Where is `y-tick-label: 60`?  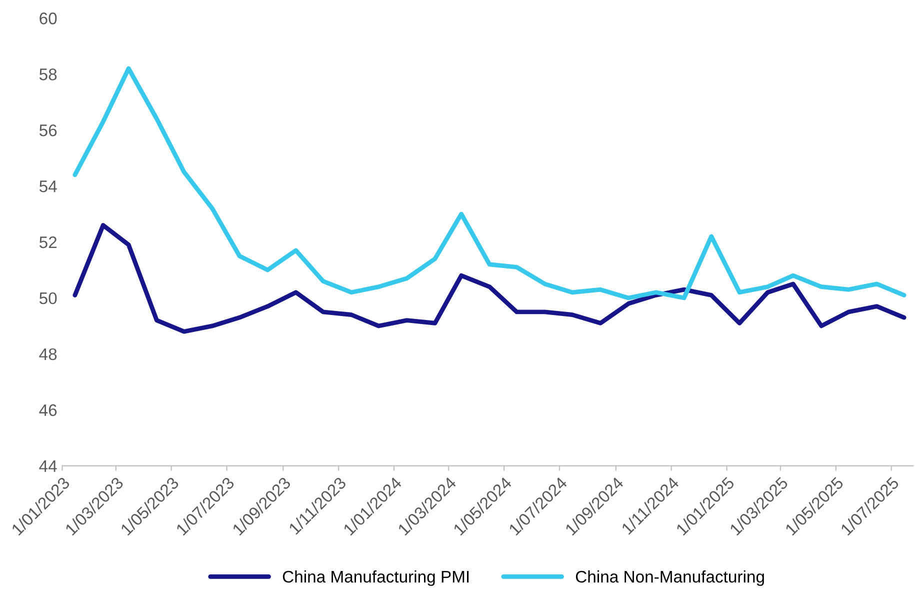 y-tick-label: 60 is located at coordinates (48, 18).